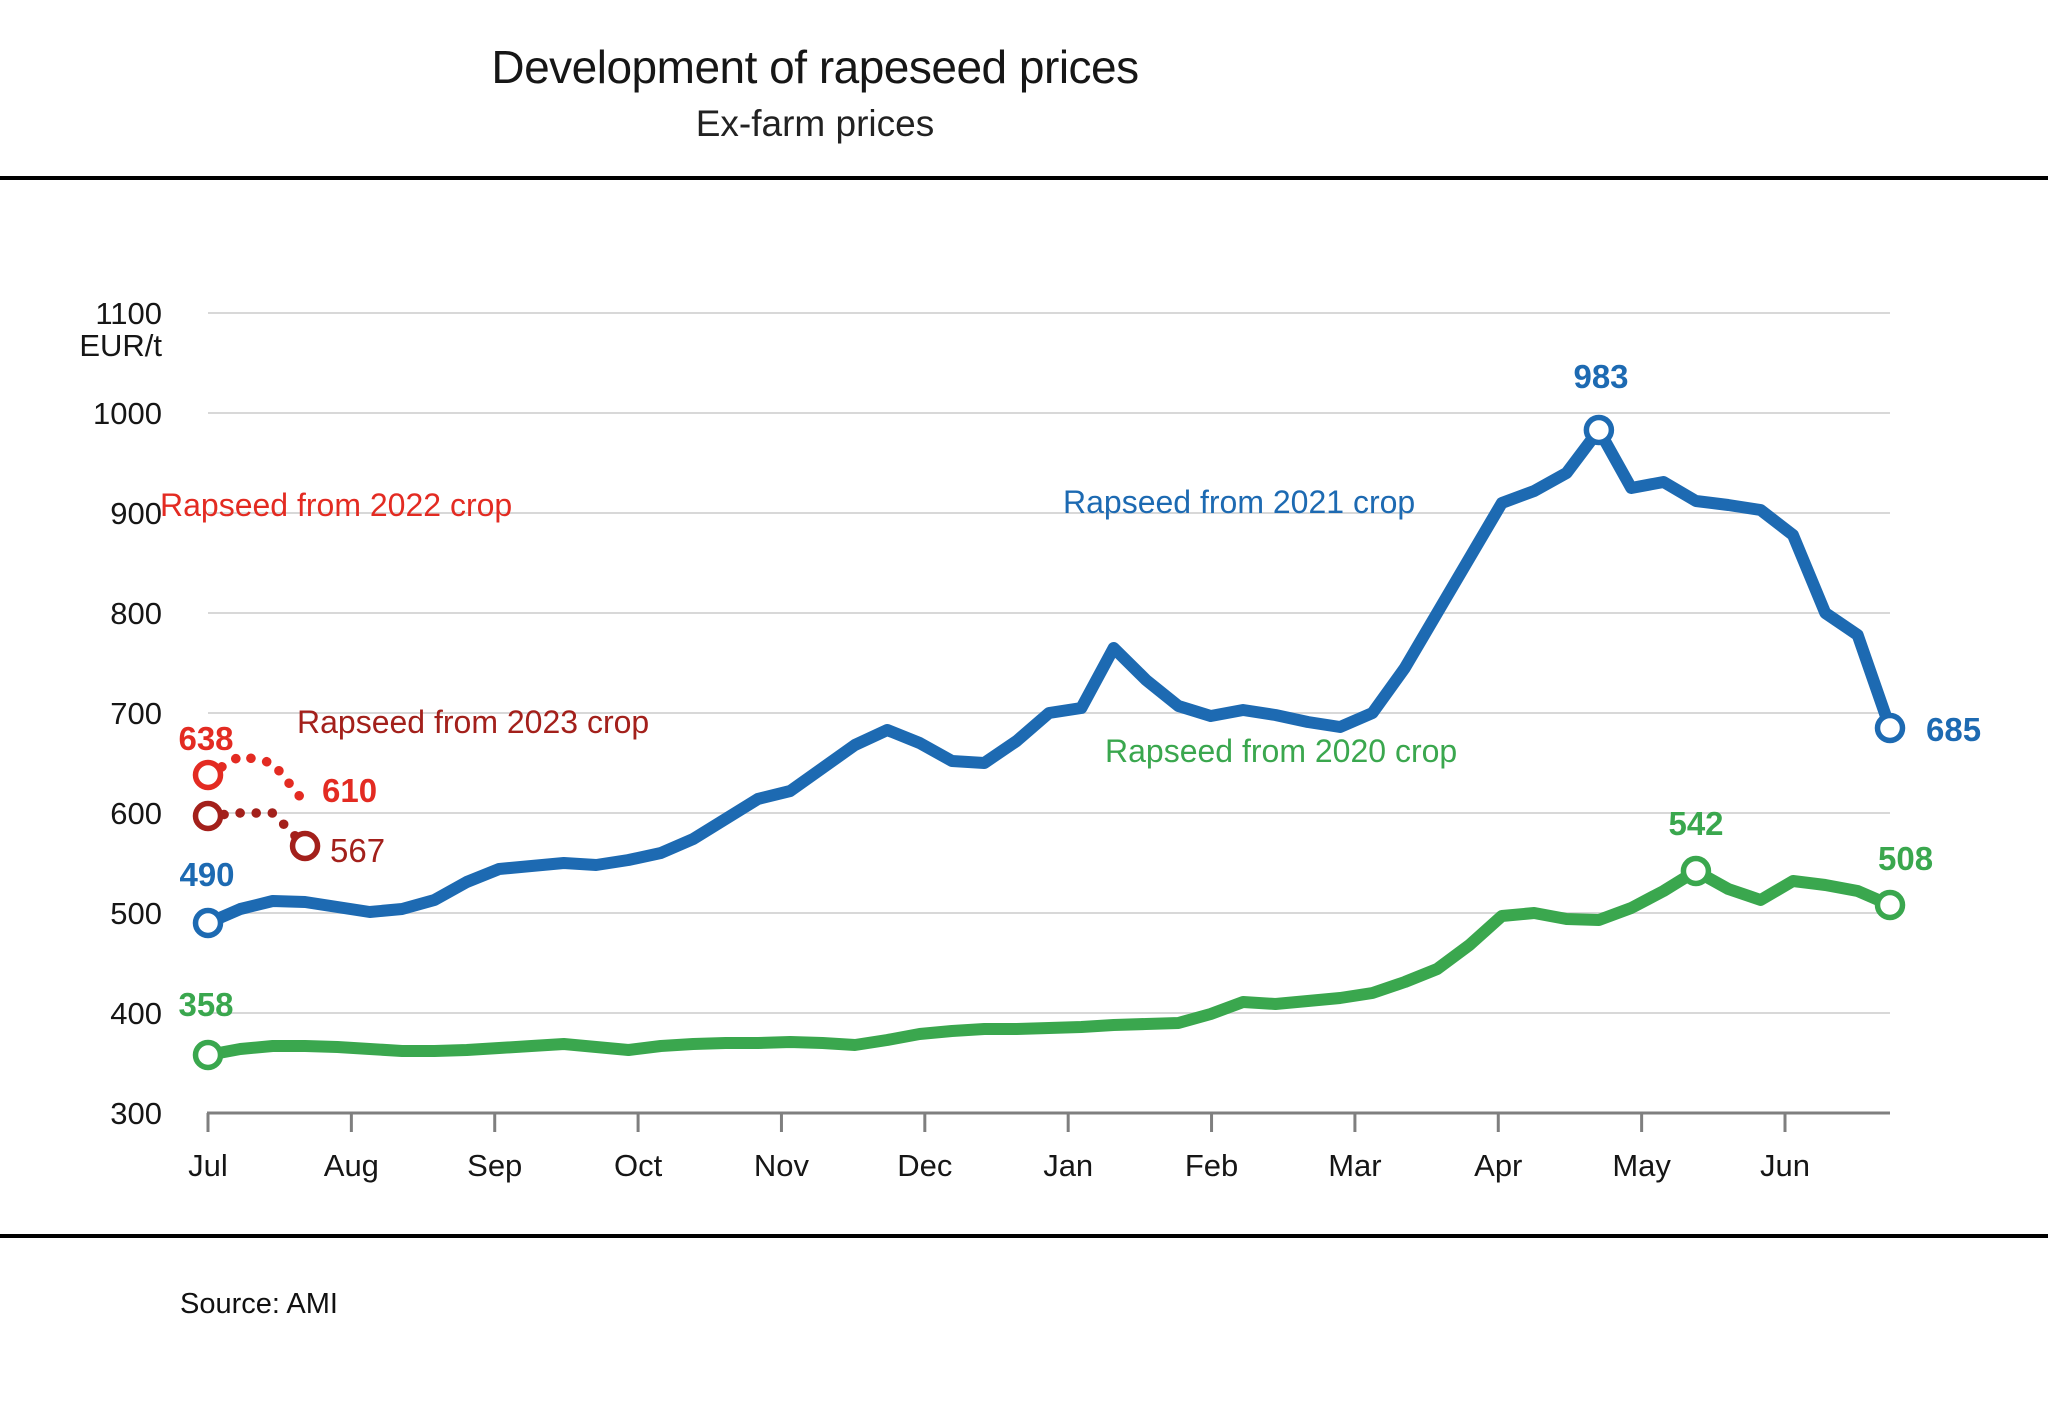 The height and width of the screenshot is (1407, 2048). What do you see at coordinates (336, 505) in the screenshot?
I see `series-label-2022-crop: Rapseed from 2022 crop` at bounding box center [336, 505].